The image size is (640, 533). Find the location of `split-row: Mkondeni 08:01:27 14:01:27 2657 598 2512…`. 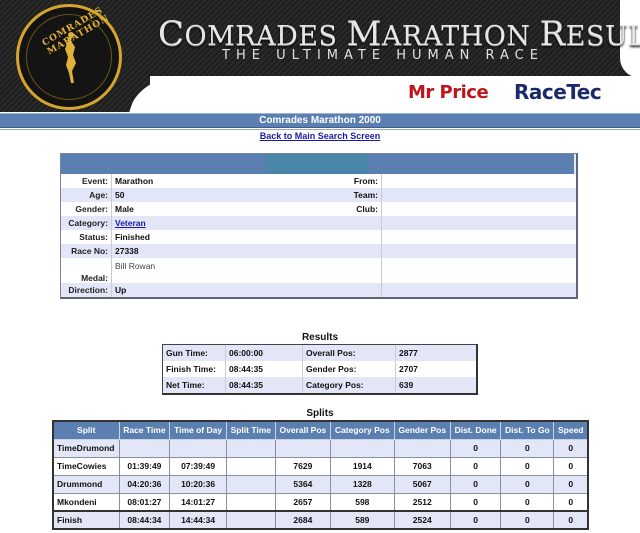

split-row: Mkondeni 08:01:27 14:01:27 2657 598 2512… is located at coordinates (320, 502).